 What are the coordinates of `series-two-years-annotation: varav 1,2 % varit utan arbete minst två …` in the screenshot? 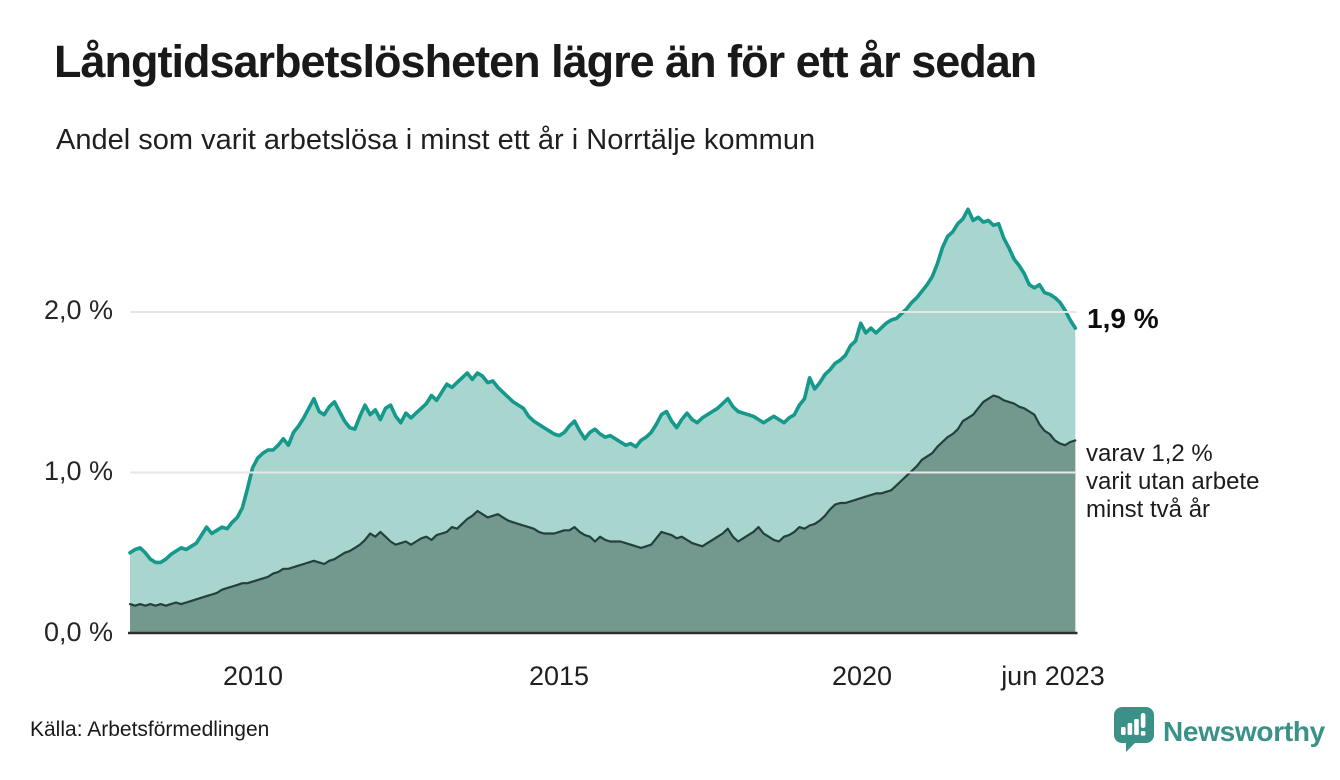 It's located at (1172, 482).